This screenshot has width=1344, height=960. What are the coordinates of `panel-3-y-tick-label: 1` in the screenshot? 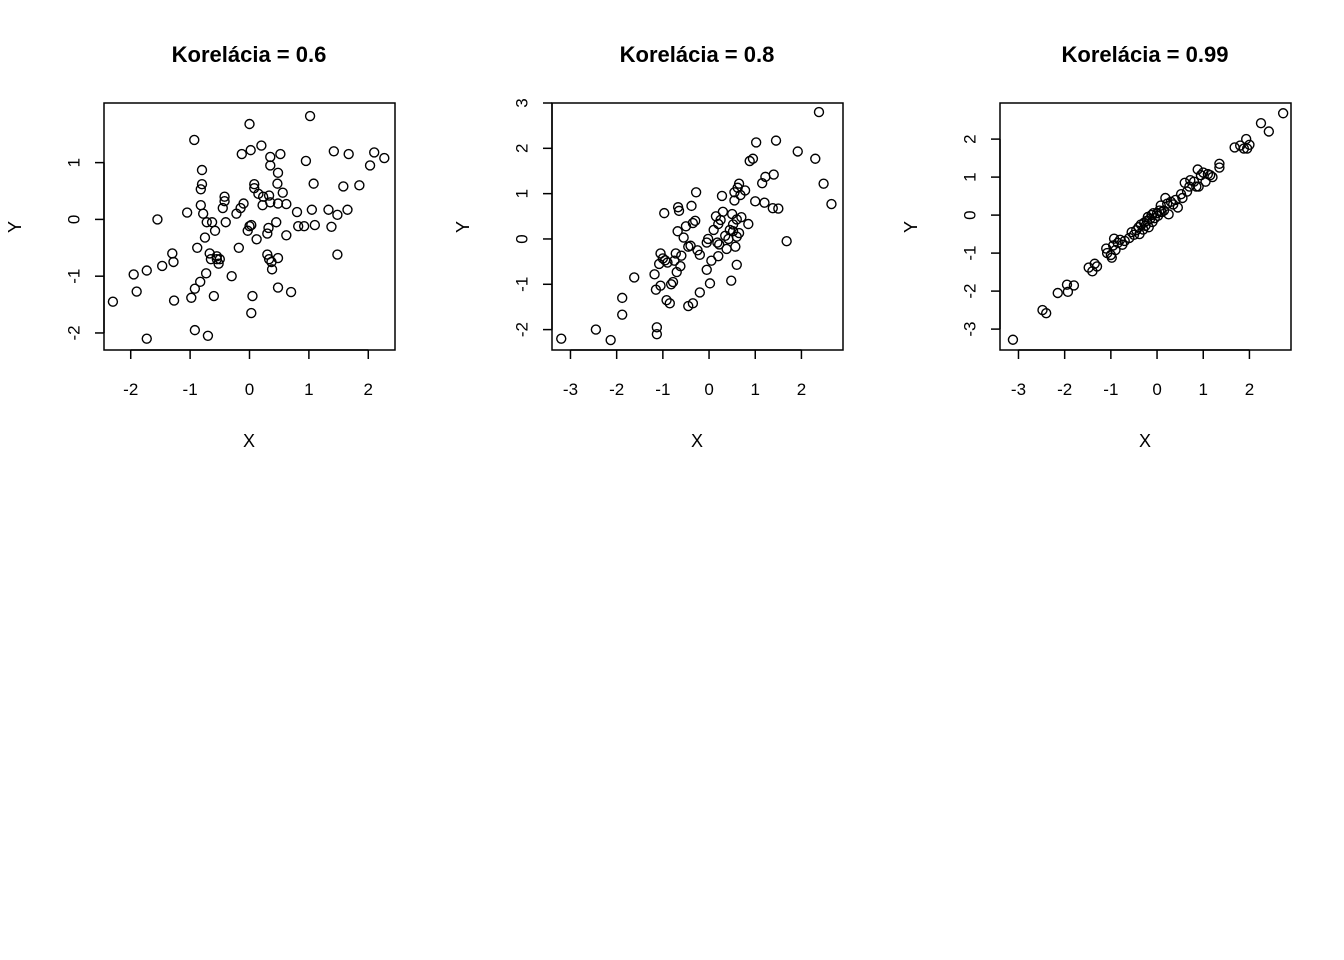 It's located at (970, 176).